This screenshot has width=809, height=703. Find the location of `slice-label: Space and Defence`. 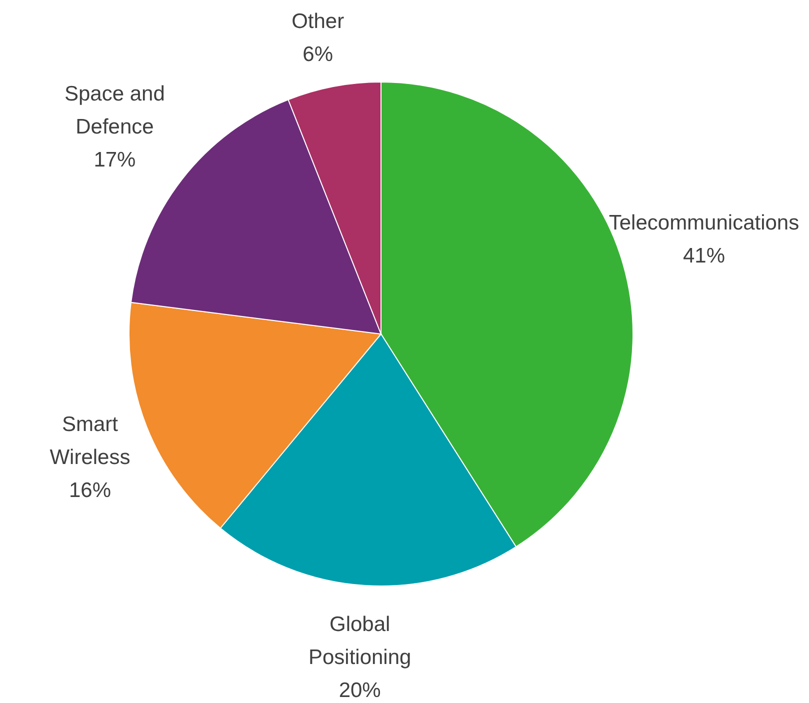

slice-label: Space and Defence is located at coordinates (114, 110).